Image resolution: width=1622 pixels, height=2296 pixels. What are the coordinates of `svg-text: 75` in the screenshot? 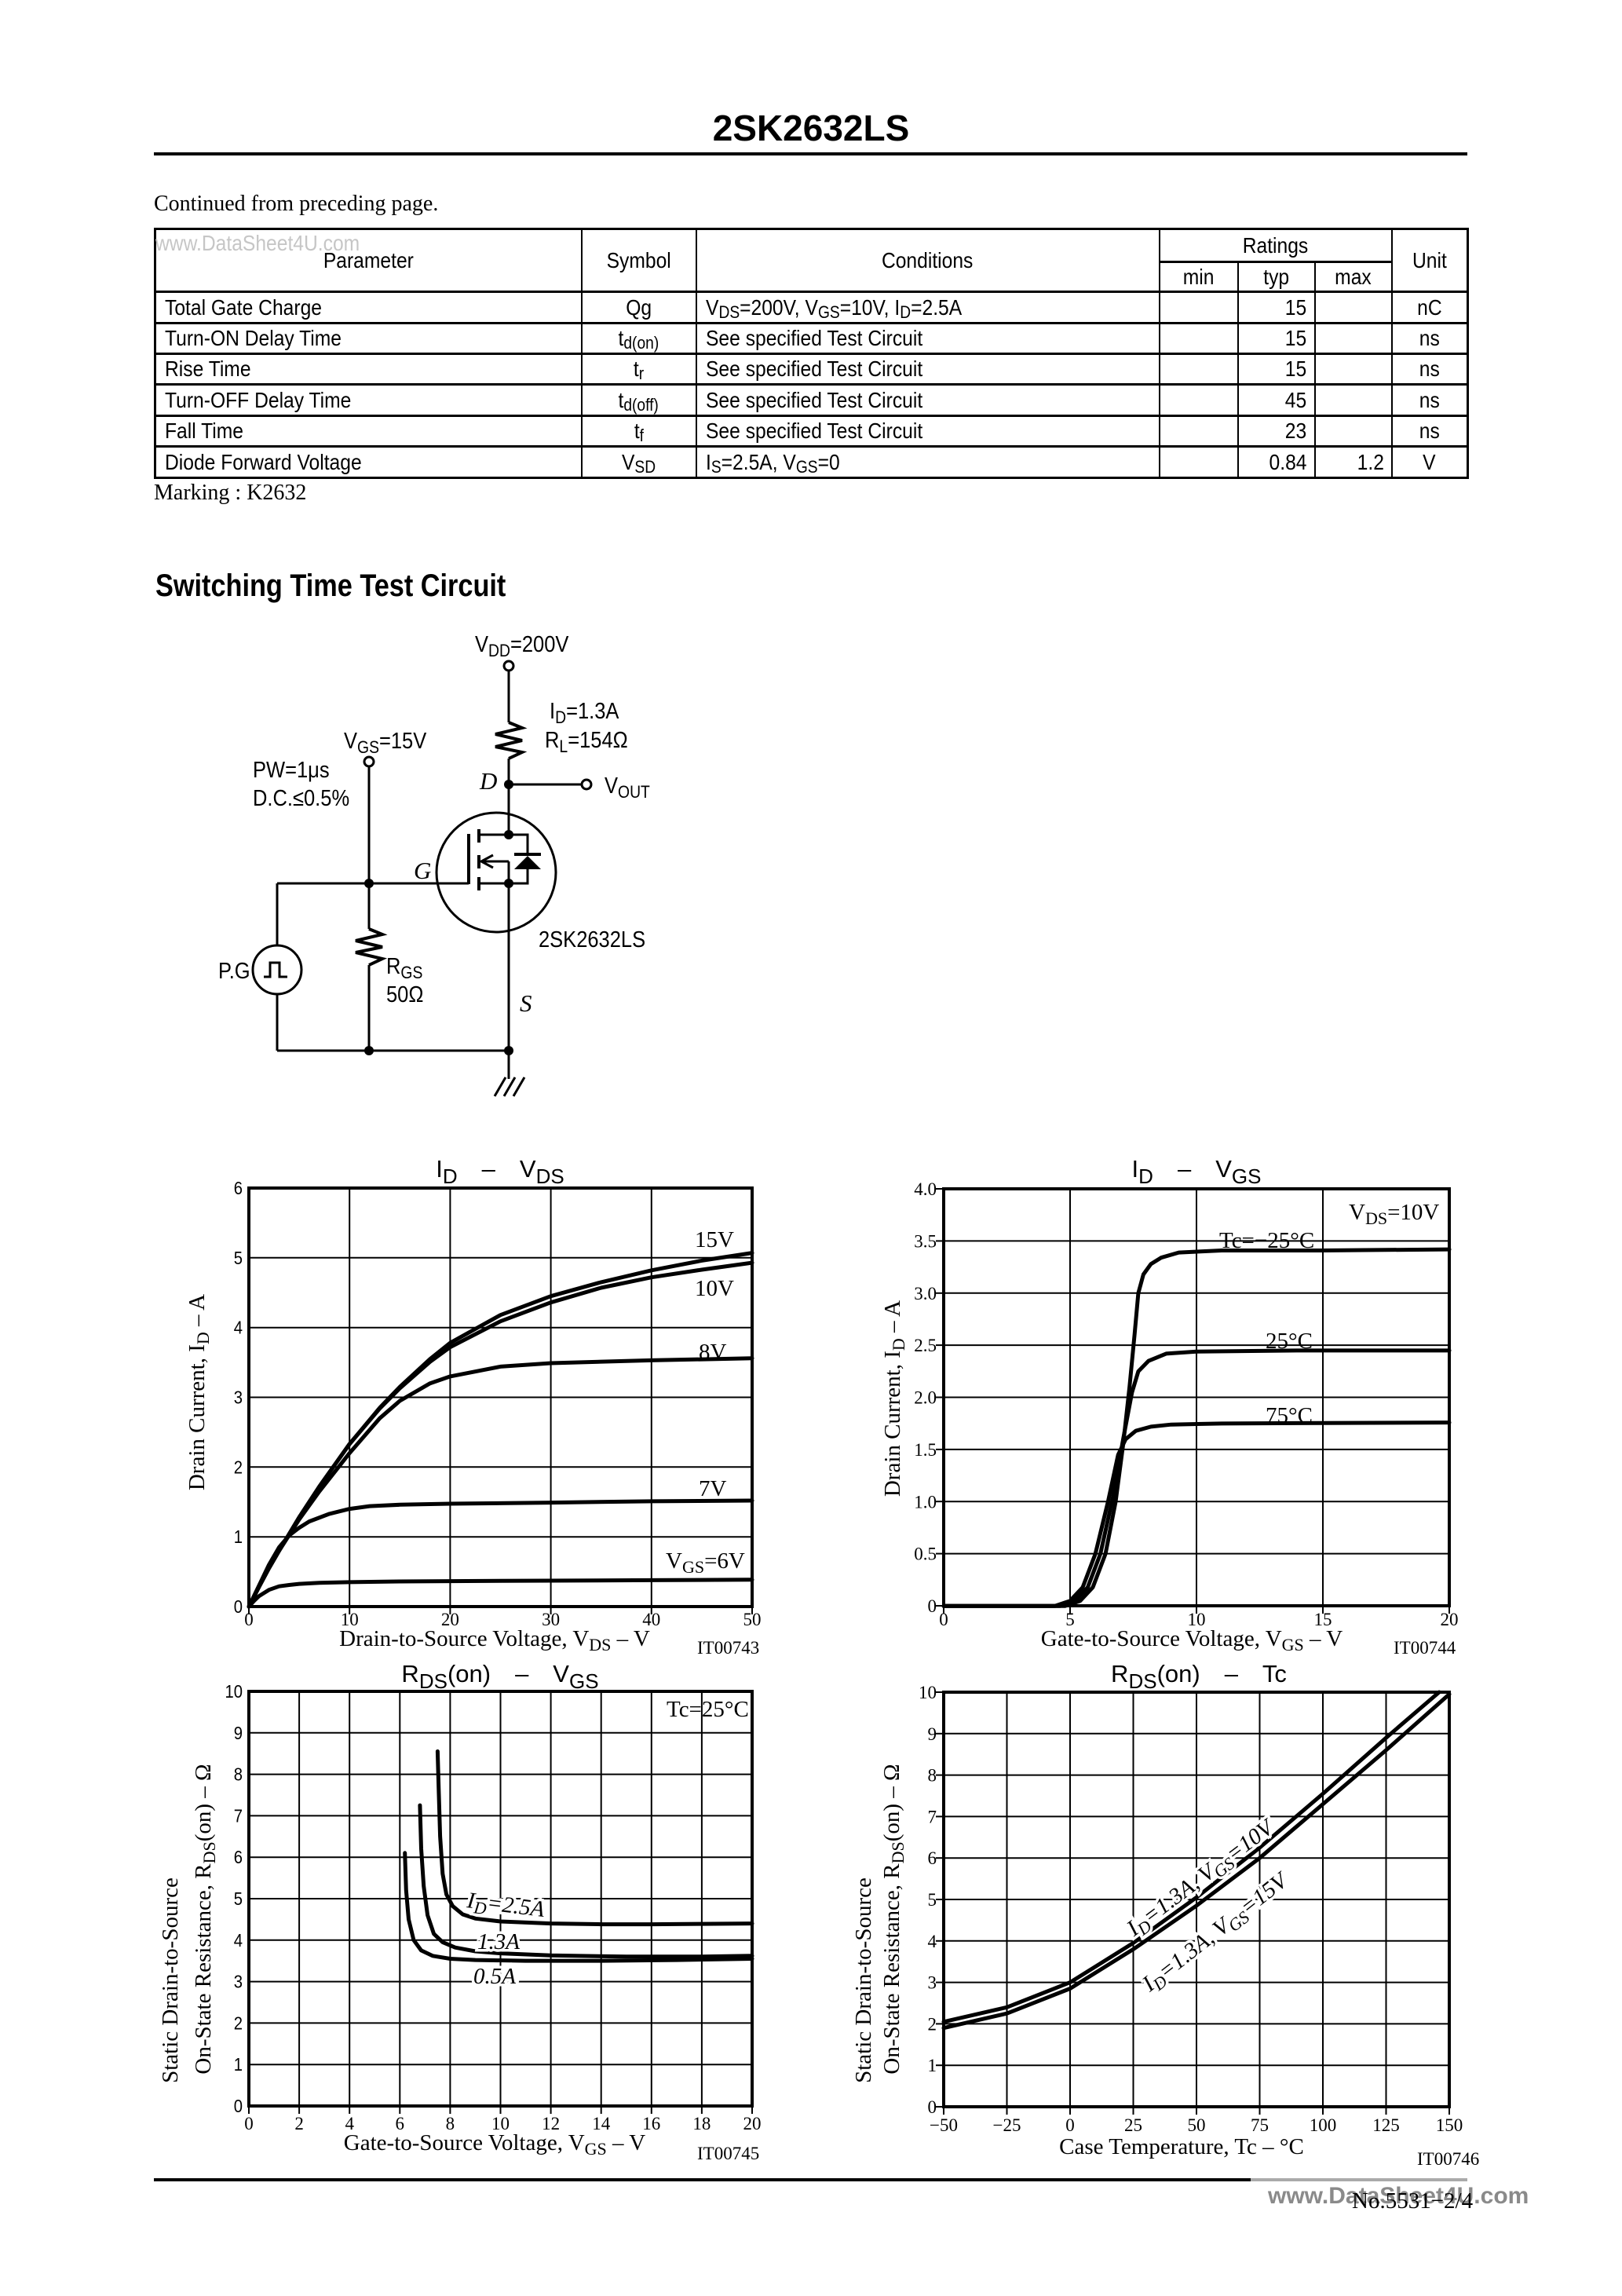 It's located at (1260, 2125).